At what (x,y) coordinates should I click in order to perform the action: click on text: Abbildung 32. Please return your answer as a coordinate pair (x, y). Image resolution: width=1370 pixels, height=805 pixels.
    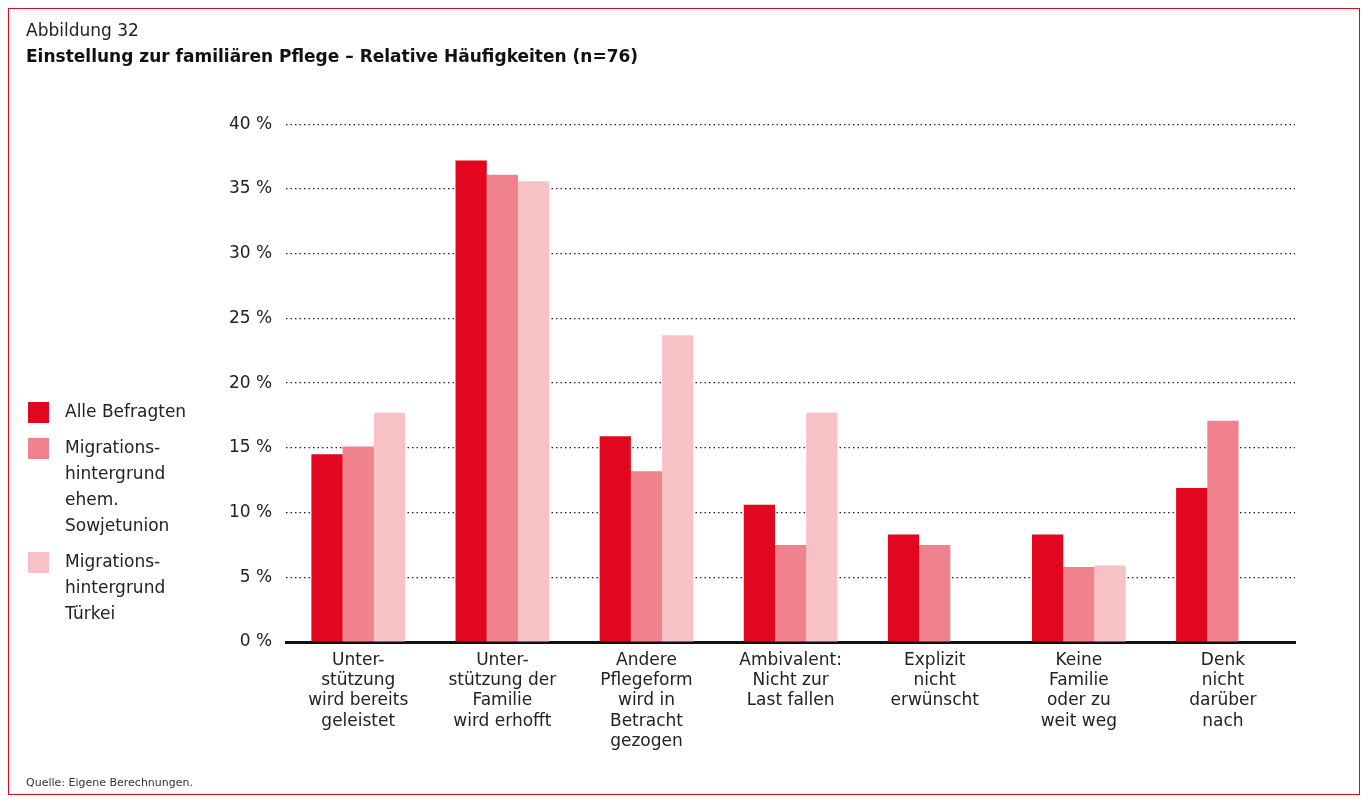
    Looking at the image, I should click on (82, 30).